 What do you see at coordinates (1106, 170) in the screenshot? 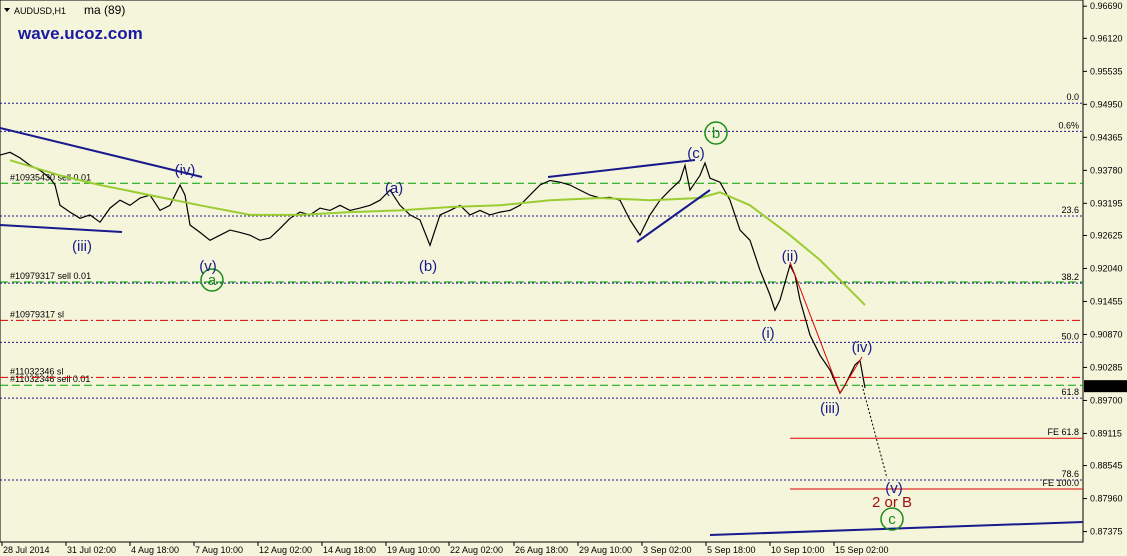
I see `y-tick-label: 0.93780` at bounding box center [1106, 170].